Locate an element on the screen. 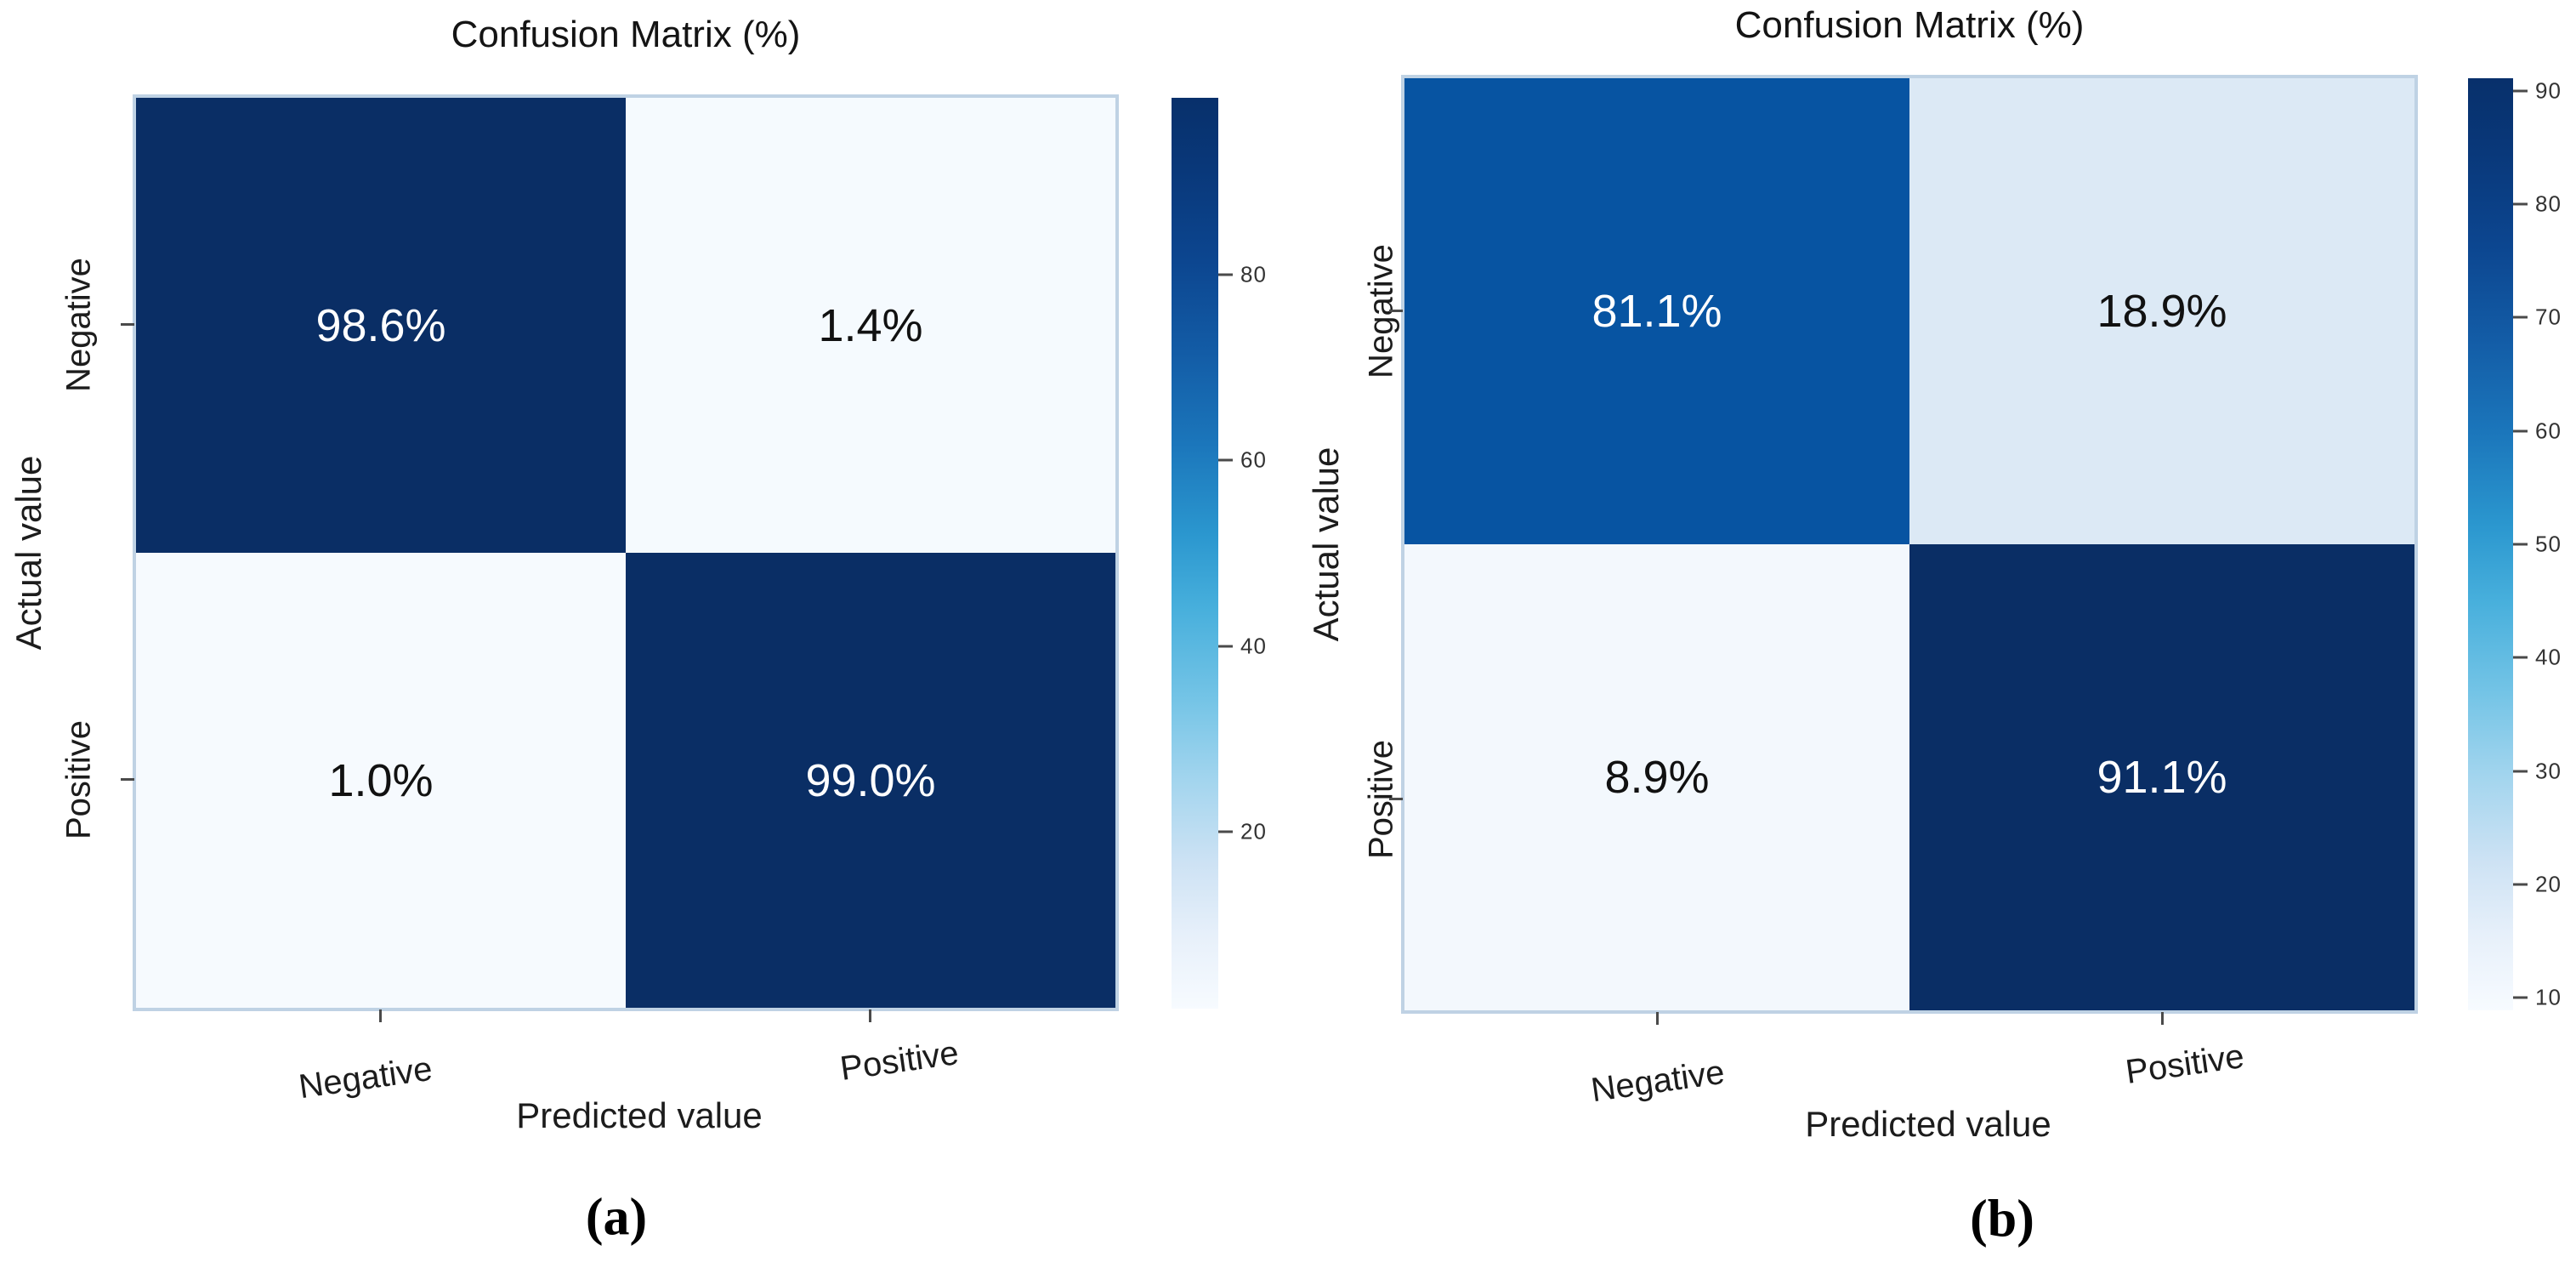 The width and height of the screenshot is (2576, 1268). heatmap-cell: 99.0% is located at coordinates (871, 780).